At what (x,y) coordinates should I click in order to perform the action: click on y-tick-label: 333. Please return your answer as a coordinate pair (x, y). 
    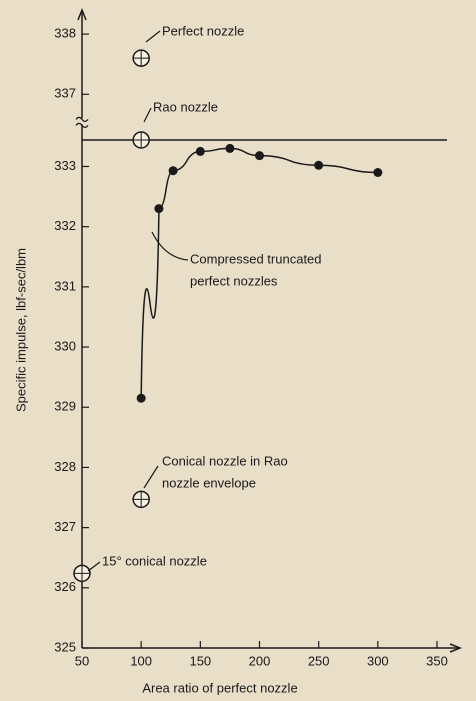
    Looking at the image, I should click on (65, 165).